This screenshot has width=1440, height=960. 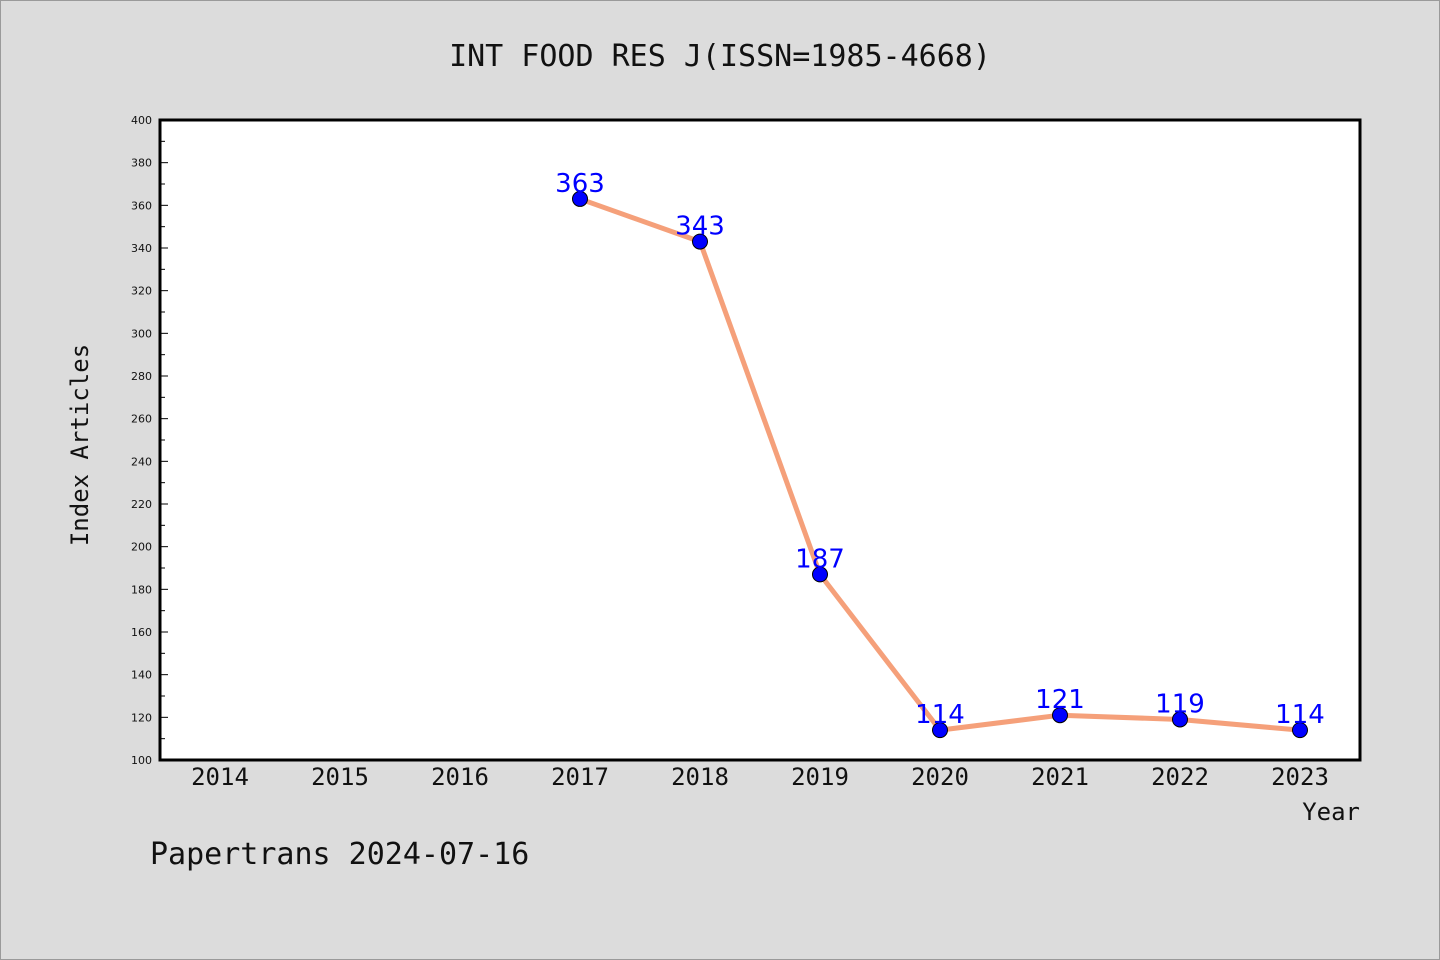 I want to click on y-tick-label: 200, so click(x=141, y=547).